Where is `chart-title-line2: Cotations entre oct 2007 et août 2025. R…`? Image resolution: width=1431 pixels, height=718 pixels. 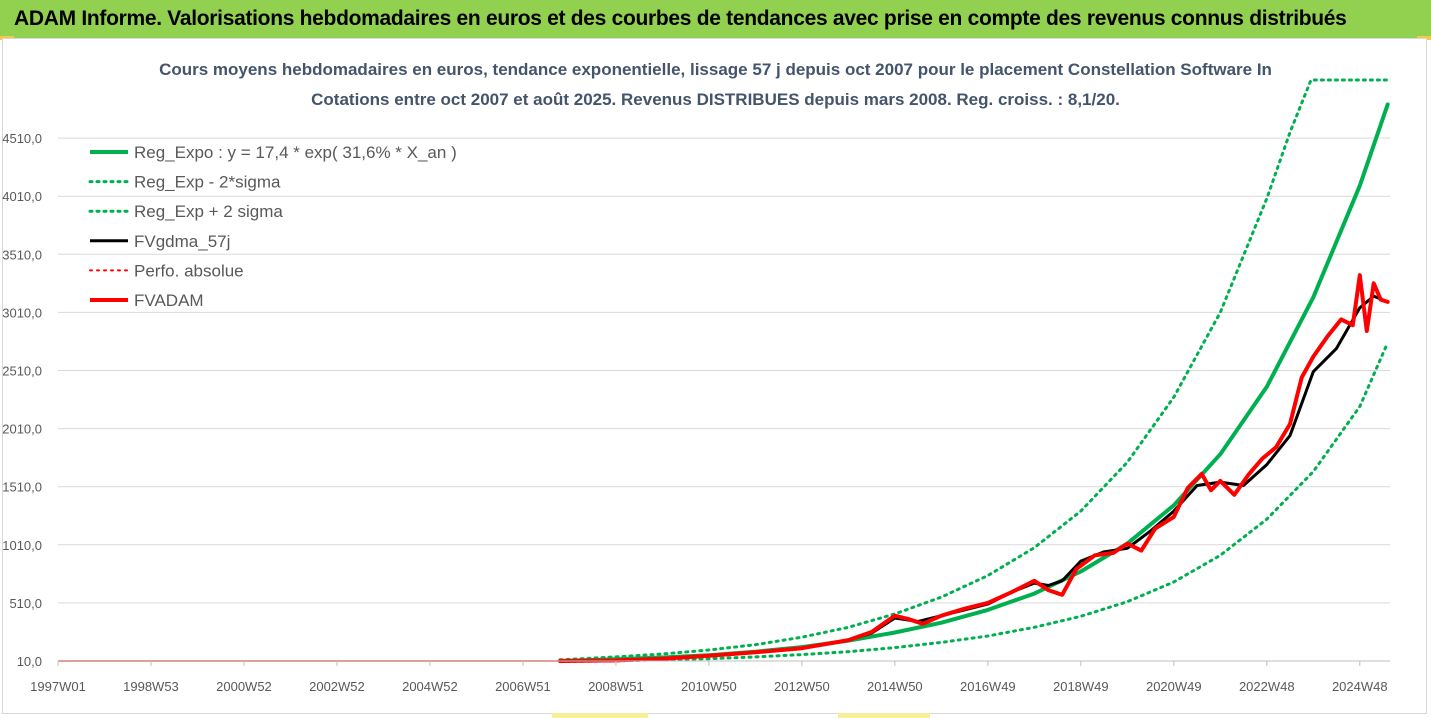 chart-title-line2: Cotations entre oct 2007 et août 2025. R… is located at coordinates (715, 99).